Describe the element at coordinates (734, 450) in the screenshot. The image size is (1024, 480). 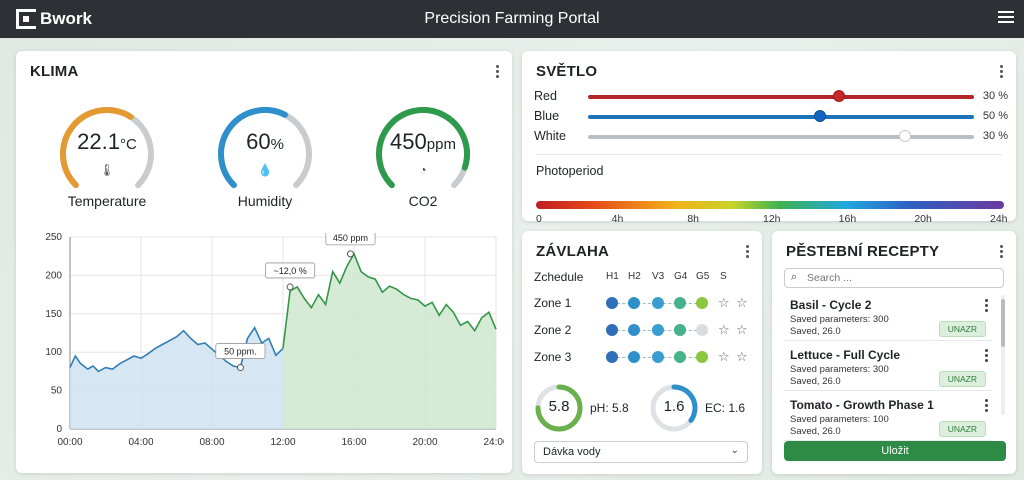
I see `chevron-down-icon: ⌄` at that location.